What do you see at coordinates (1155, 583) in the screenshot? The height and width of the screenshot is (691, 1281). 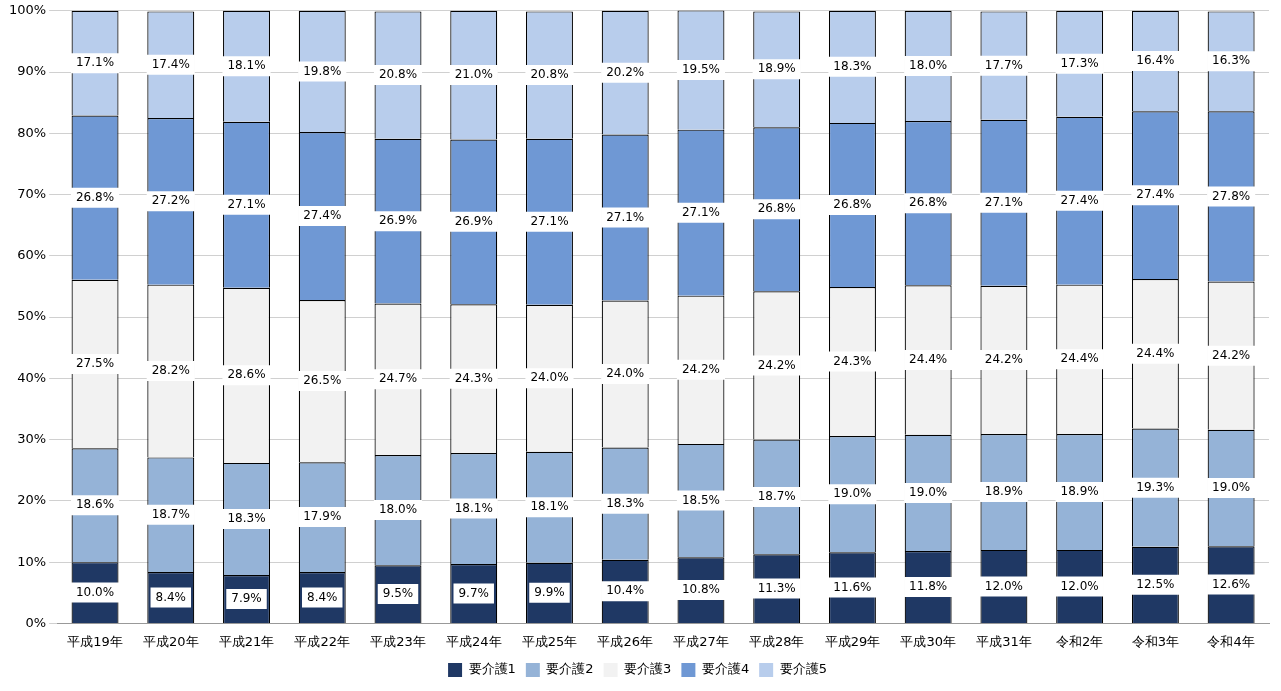 I see `data-label: 12.5%` at bounding box center [1155, 583].